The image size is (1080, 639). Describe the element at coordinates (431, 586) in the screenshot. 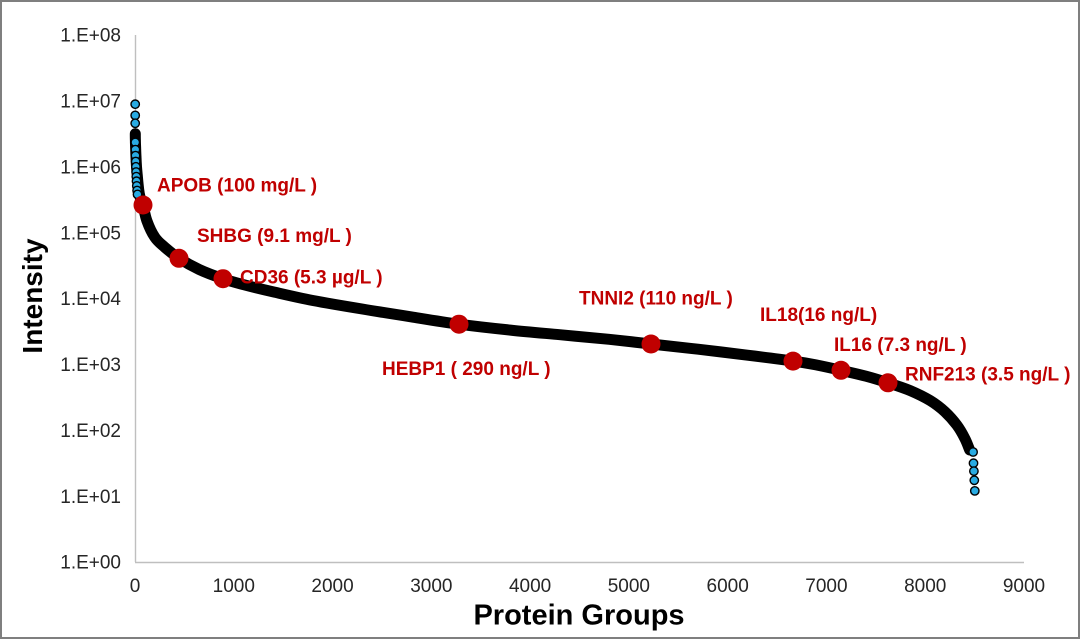

I see `x-tick-label: 3000` at that location.